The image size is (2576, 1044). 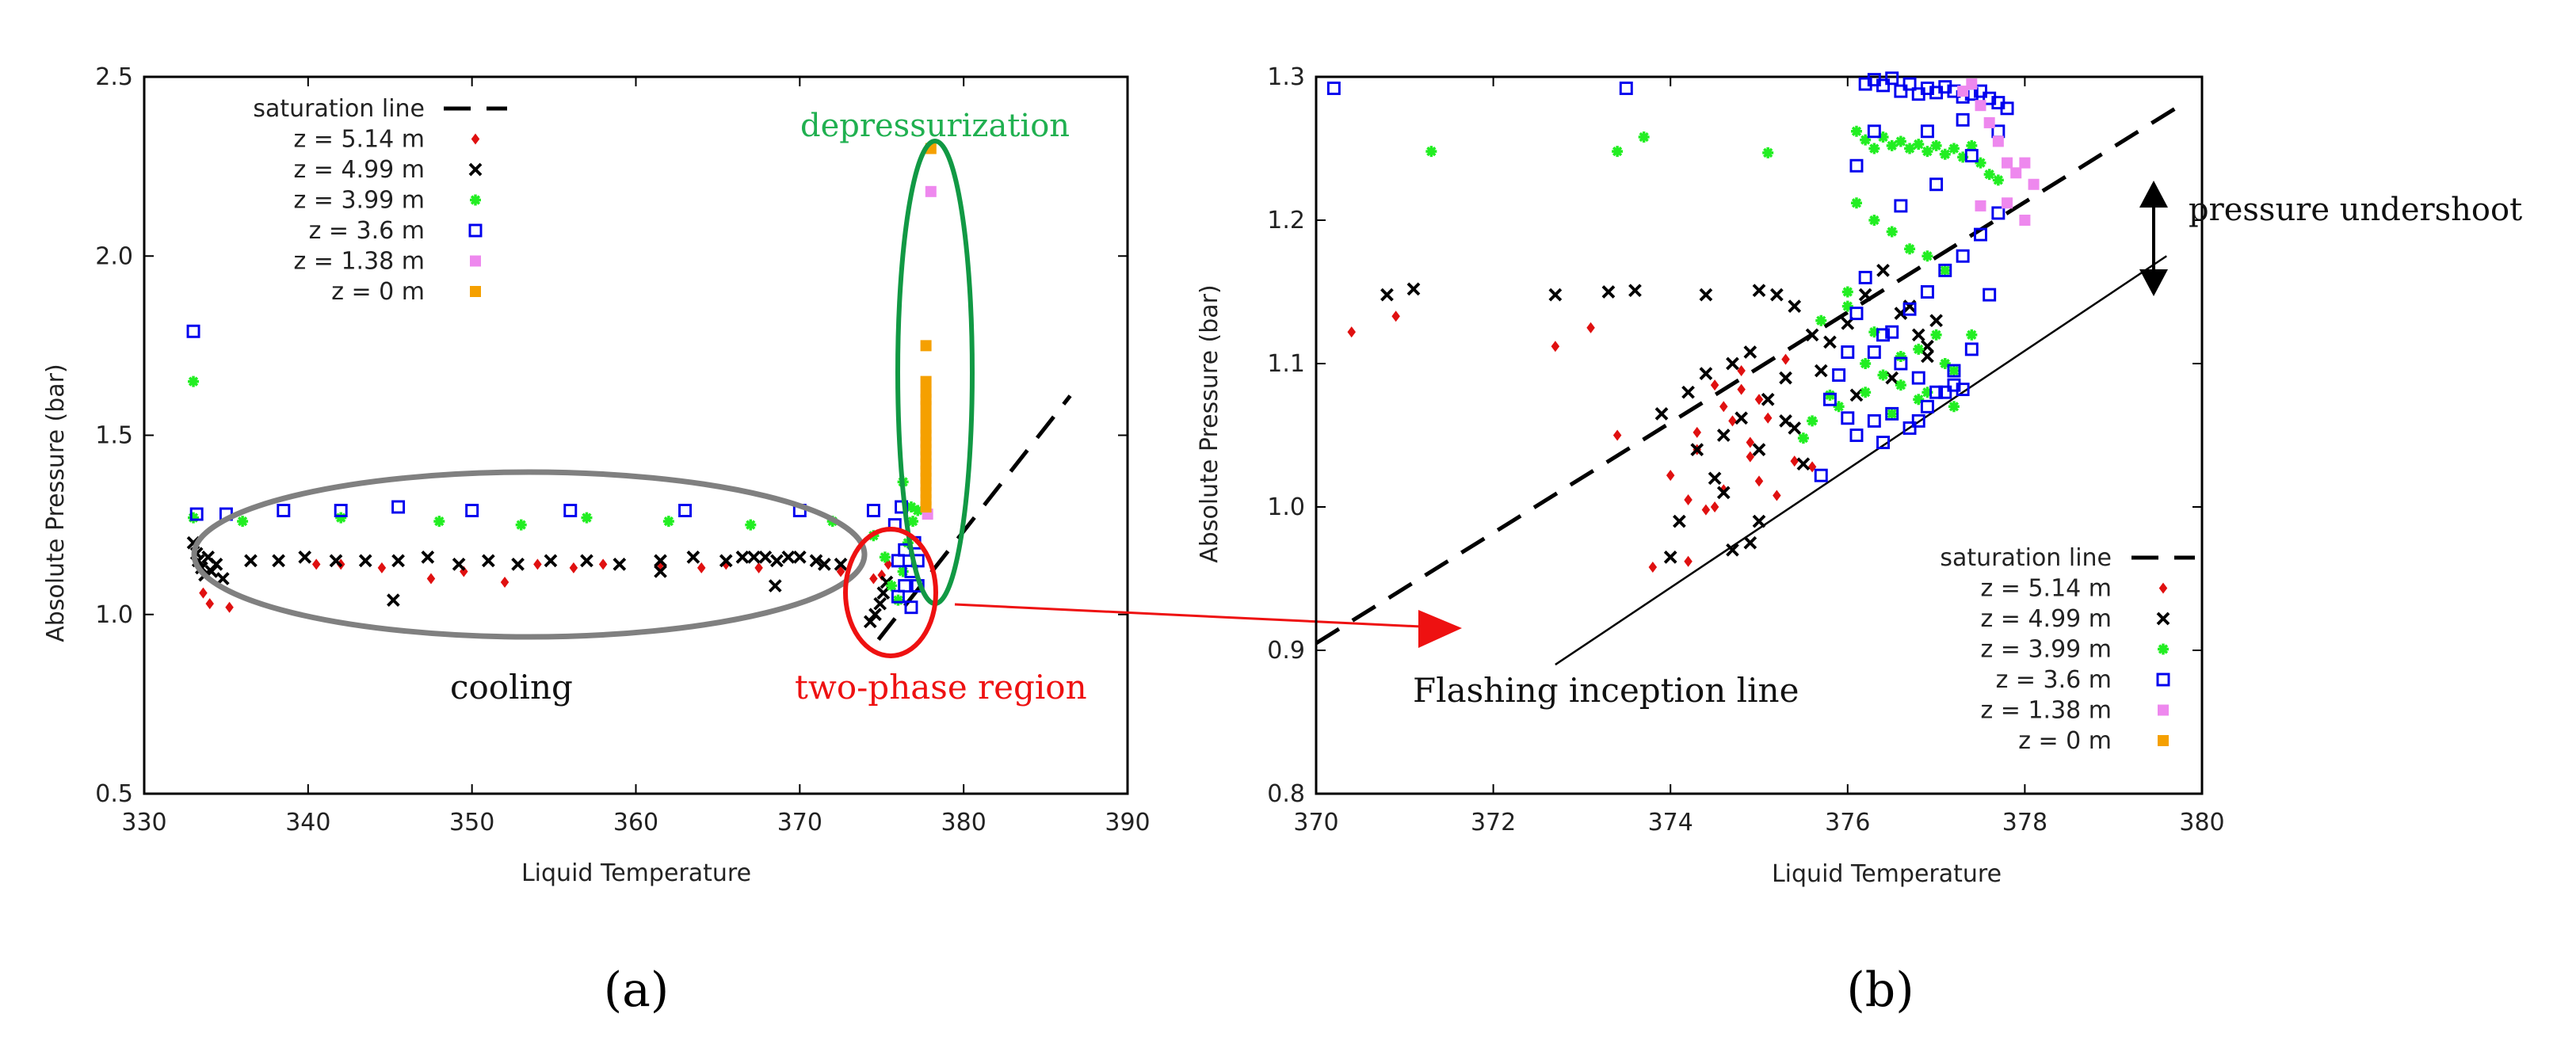 I want to click on y-tick-label: 1.3, so click(x=1286, y=77).